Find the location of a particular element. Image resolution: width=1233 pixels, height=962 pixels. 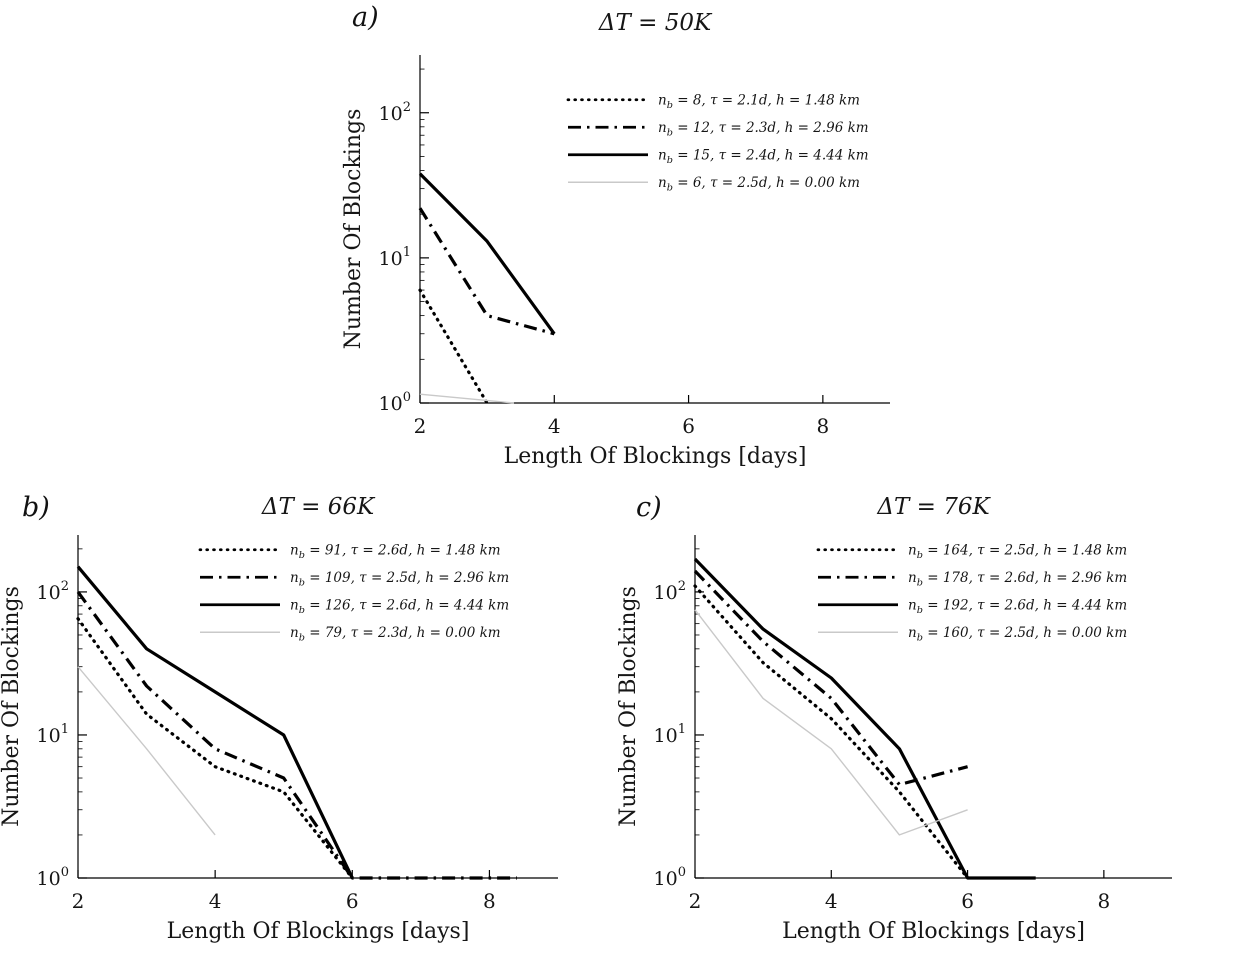

legend-label-0: nb = 91, τ = 2.6d, h = 1.48 km is located at coordinates (395, 552).